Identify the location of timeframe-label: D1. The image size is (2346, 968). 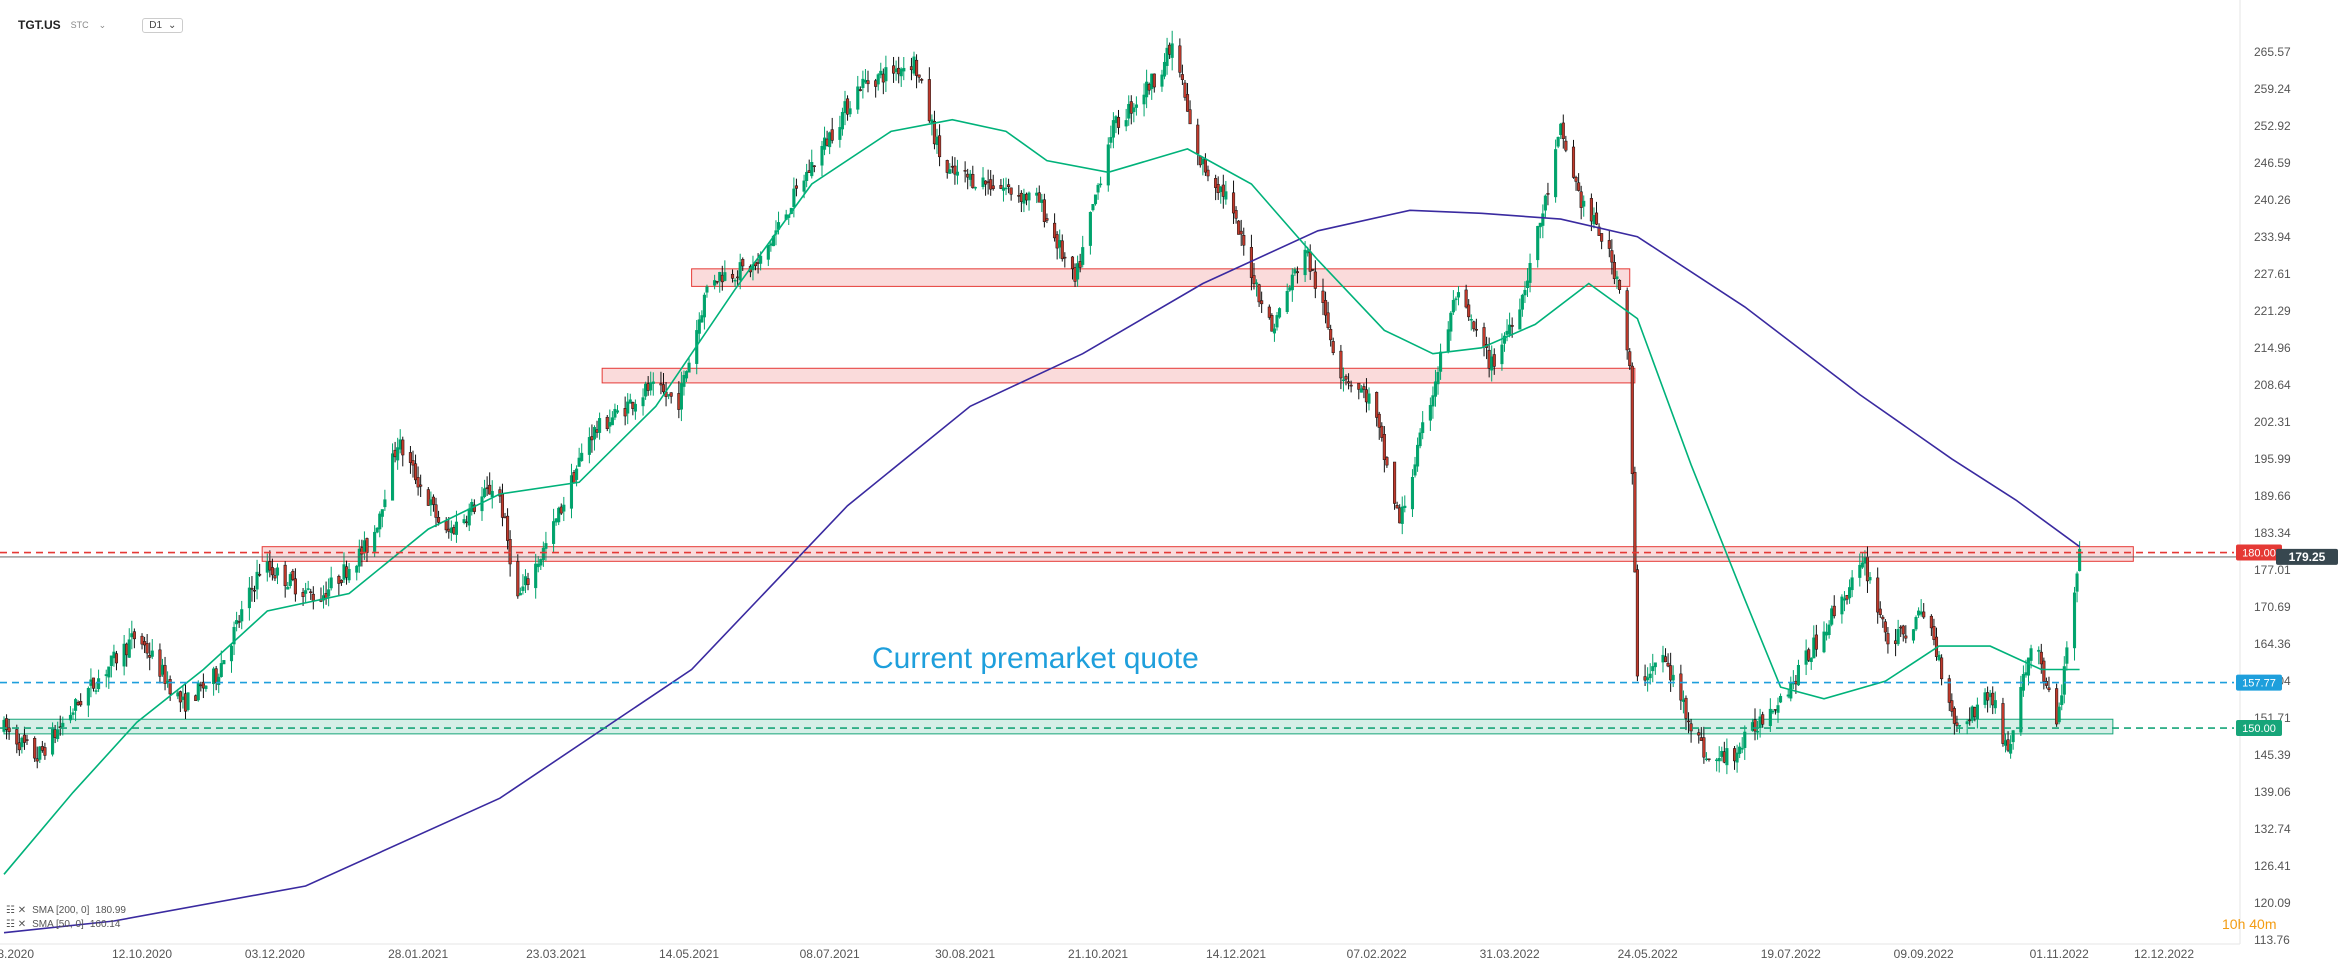
(156, 25).